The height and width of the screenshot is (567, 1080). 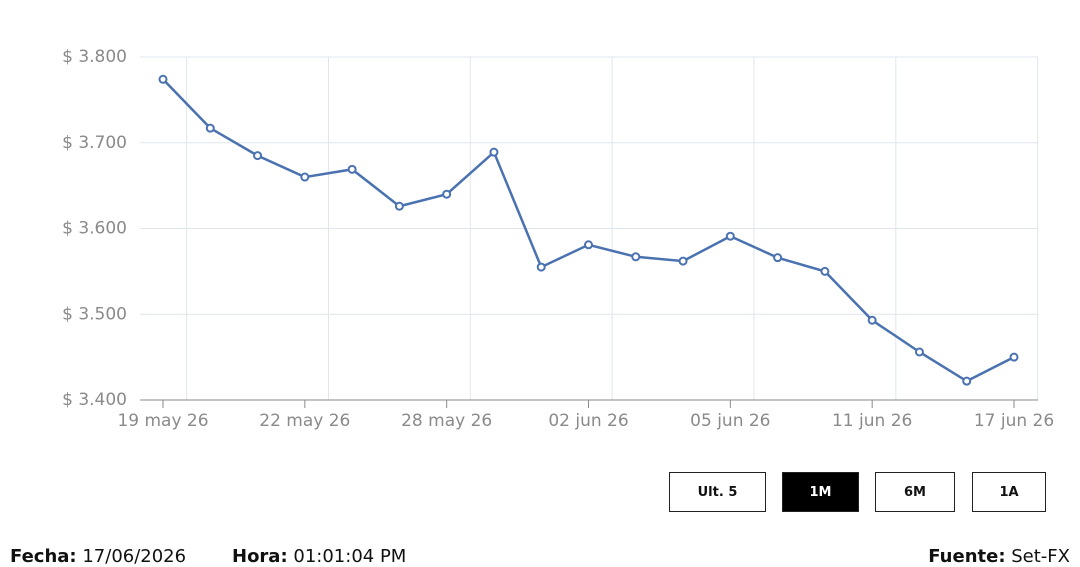 What do you see at coordinates (1040, 556) in the screenshot?
I see `value: Set-FX` at bounding box center [1040, 556].